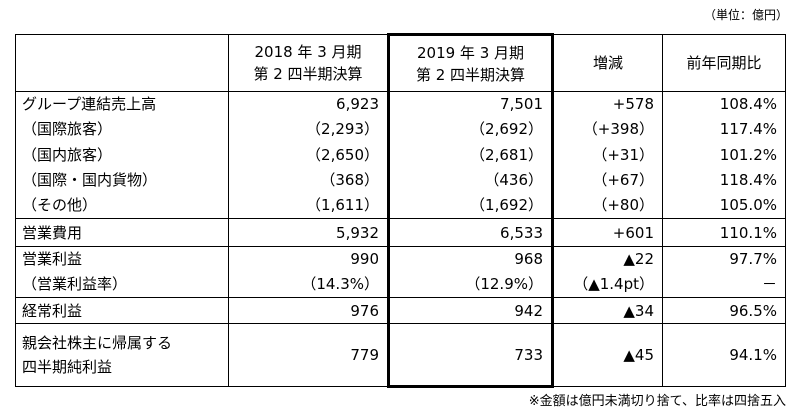 The image size is (800, 414). What do you see at coordinates (607, 104) in the screenshot?
I see `value-cell: +578` at bounding box center [607, 104].